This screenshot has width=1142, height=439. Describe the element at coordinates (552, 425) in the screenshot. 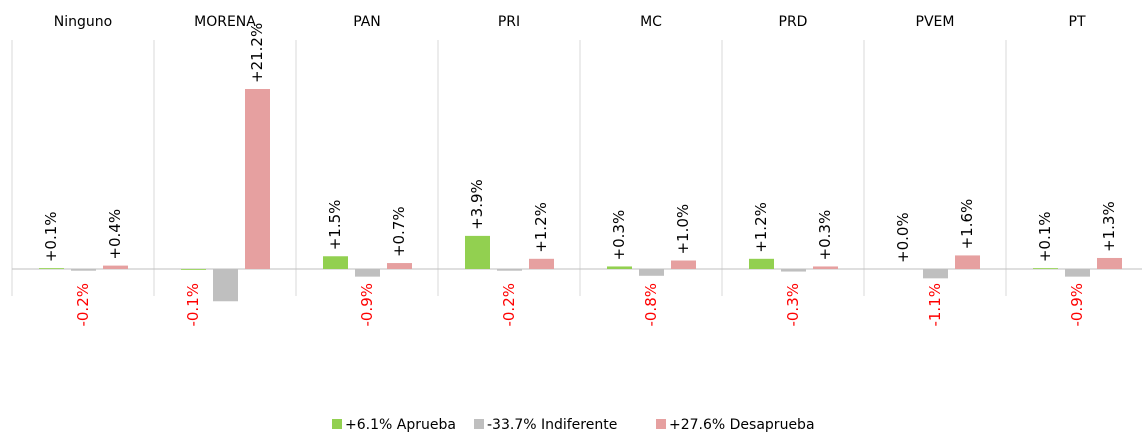

I see `legend-label: -33.7% Indiferente` at that location.